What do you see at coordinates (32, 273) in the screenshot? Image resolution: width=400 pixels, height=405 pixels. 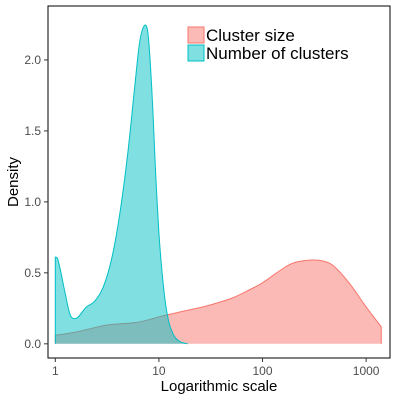 I see `y-tick-label: 0.5` at bounding box center [32, 273].